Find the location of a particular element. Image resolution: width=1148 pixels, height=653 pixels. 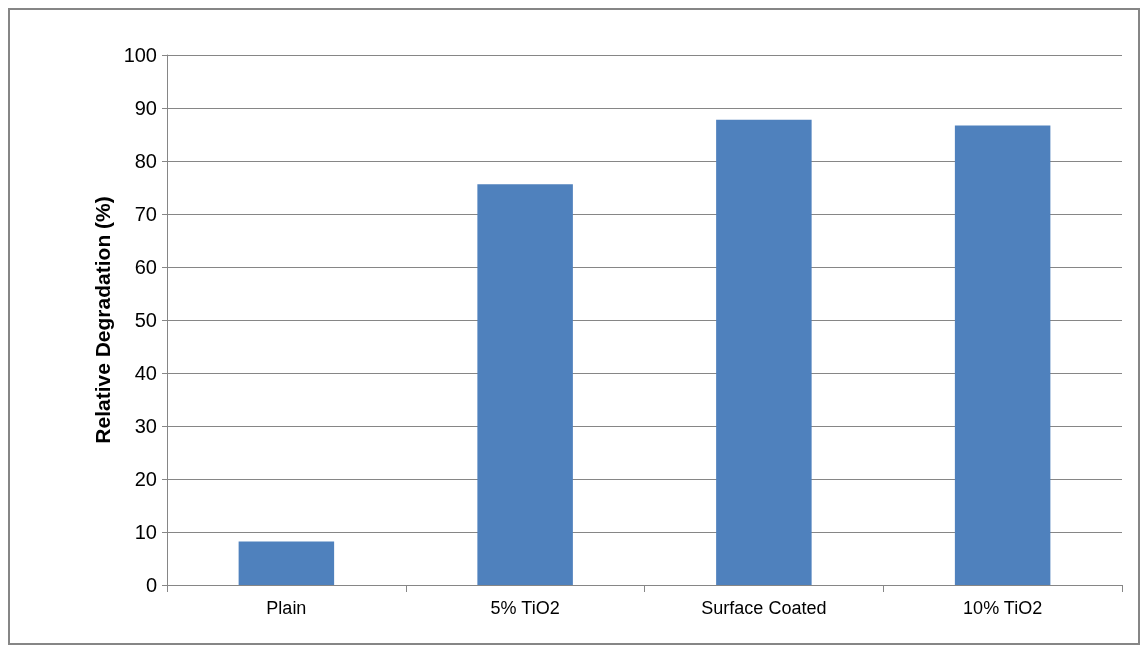

x-tick-label: 10% TiO2 is located at coordinates (1003, 608).